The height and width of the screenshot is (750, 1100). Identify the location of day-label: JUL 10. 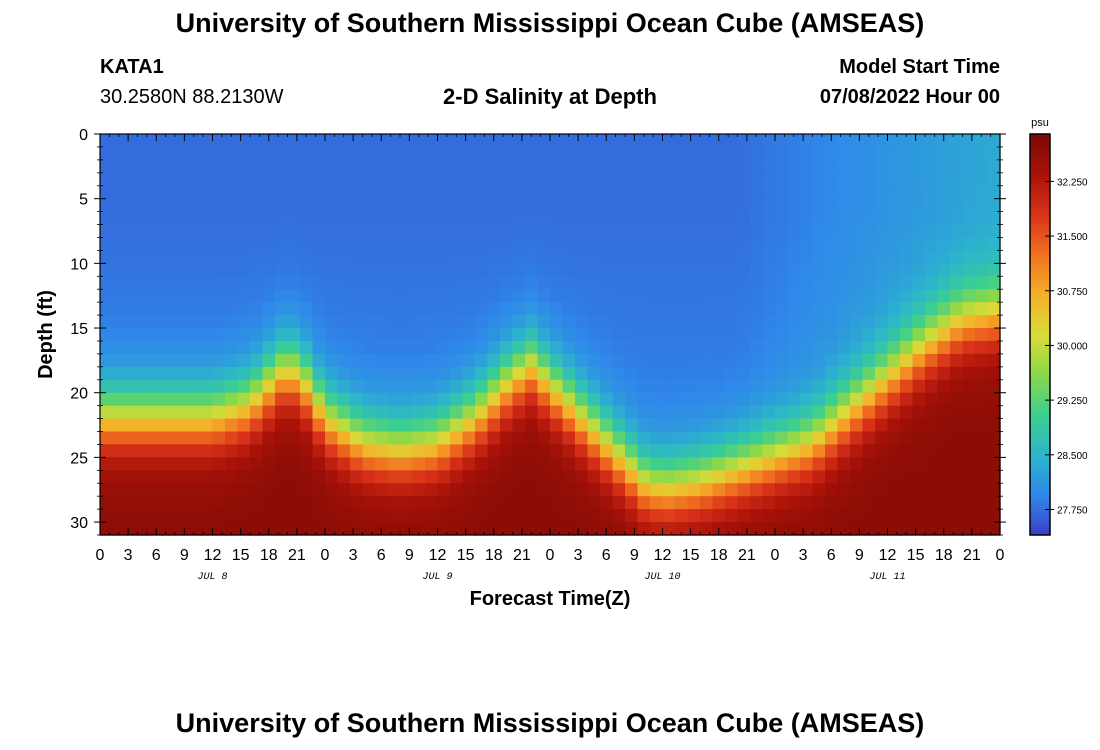
(662, 577).